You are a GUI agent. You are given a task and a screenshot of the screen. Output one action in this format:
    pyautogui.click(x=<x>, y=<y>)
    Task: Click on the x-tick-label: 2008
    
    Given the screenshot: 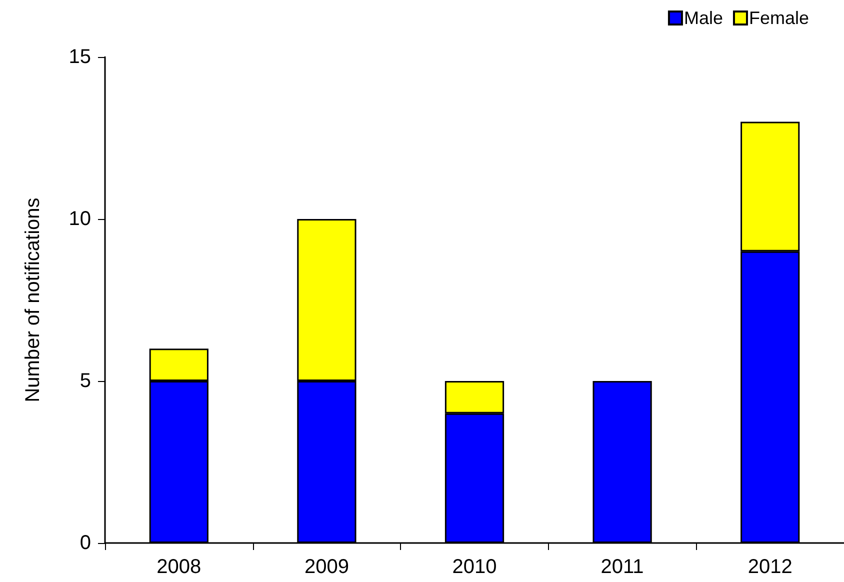 What is the action you would take?
    pyautogui.click(x=179, y=567)
    